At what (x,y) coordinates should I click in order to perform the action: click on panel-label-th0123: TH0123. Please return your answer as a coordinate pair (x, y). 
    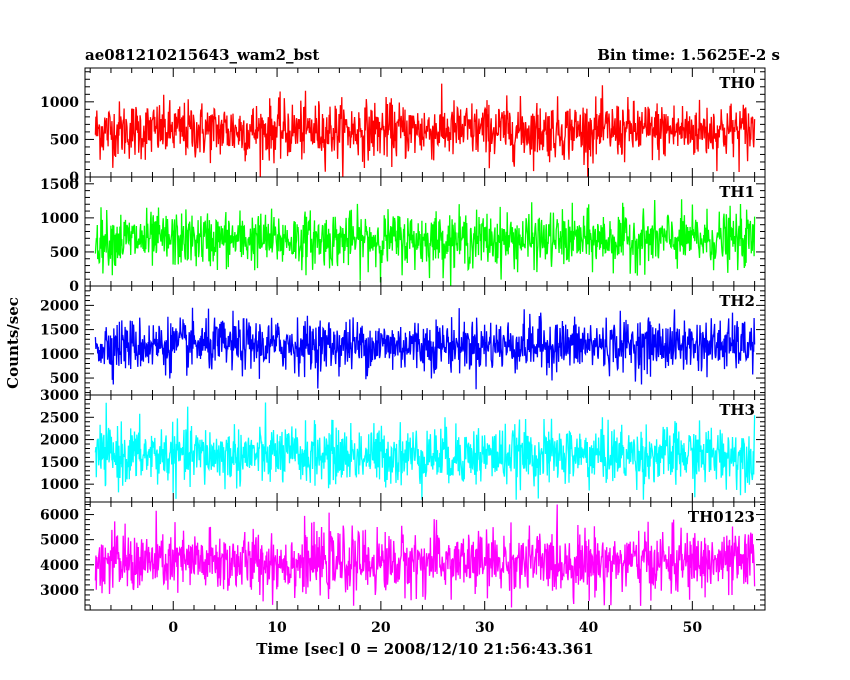
    Looking at the image, I should click on (721, 517).